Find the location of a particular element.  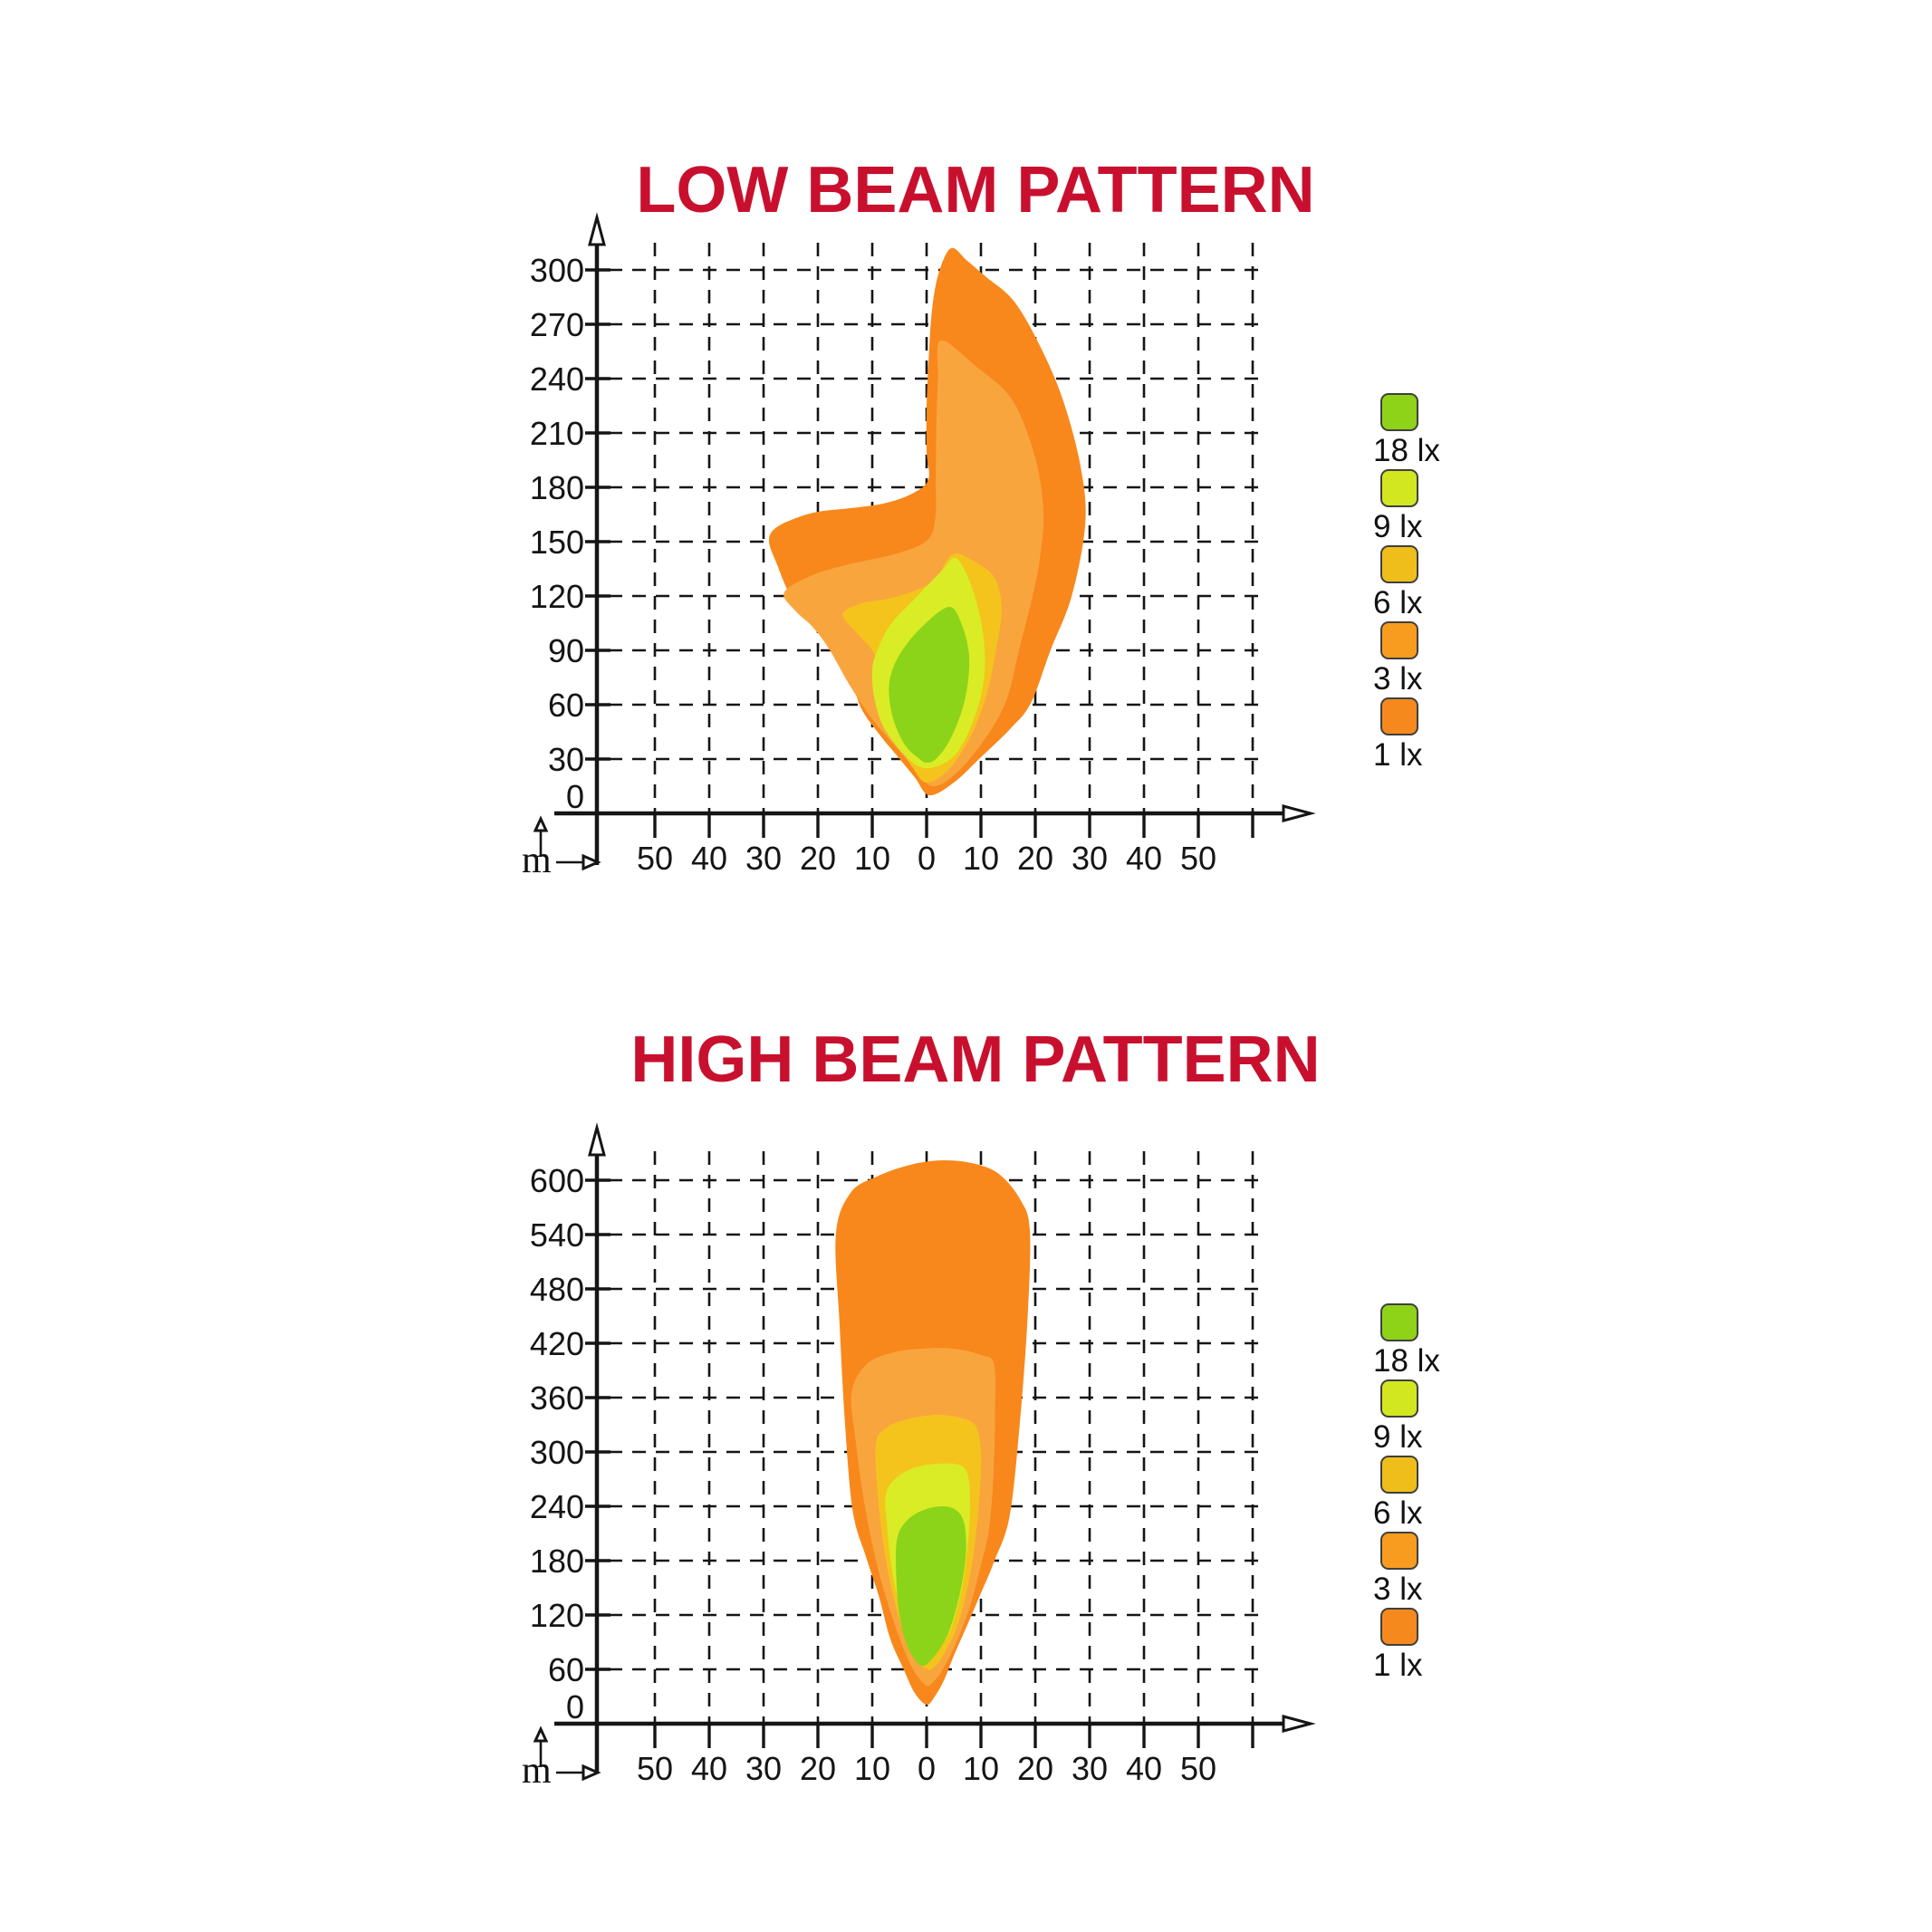

y-tick-label: 150 is located at coordinates (557, 542).